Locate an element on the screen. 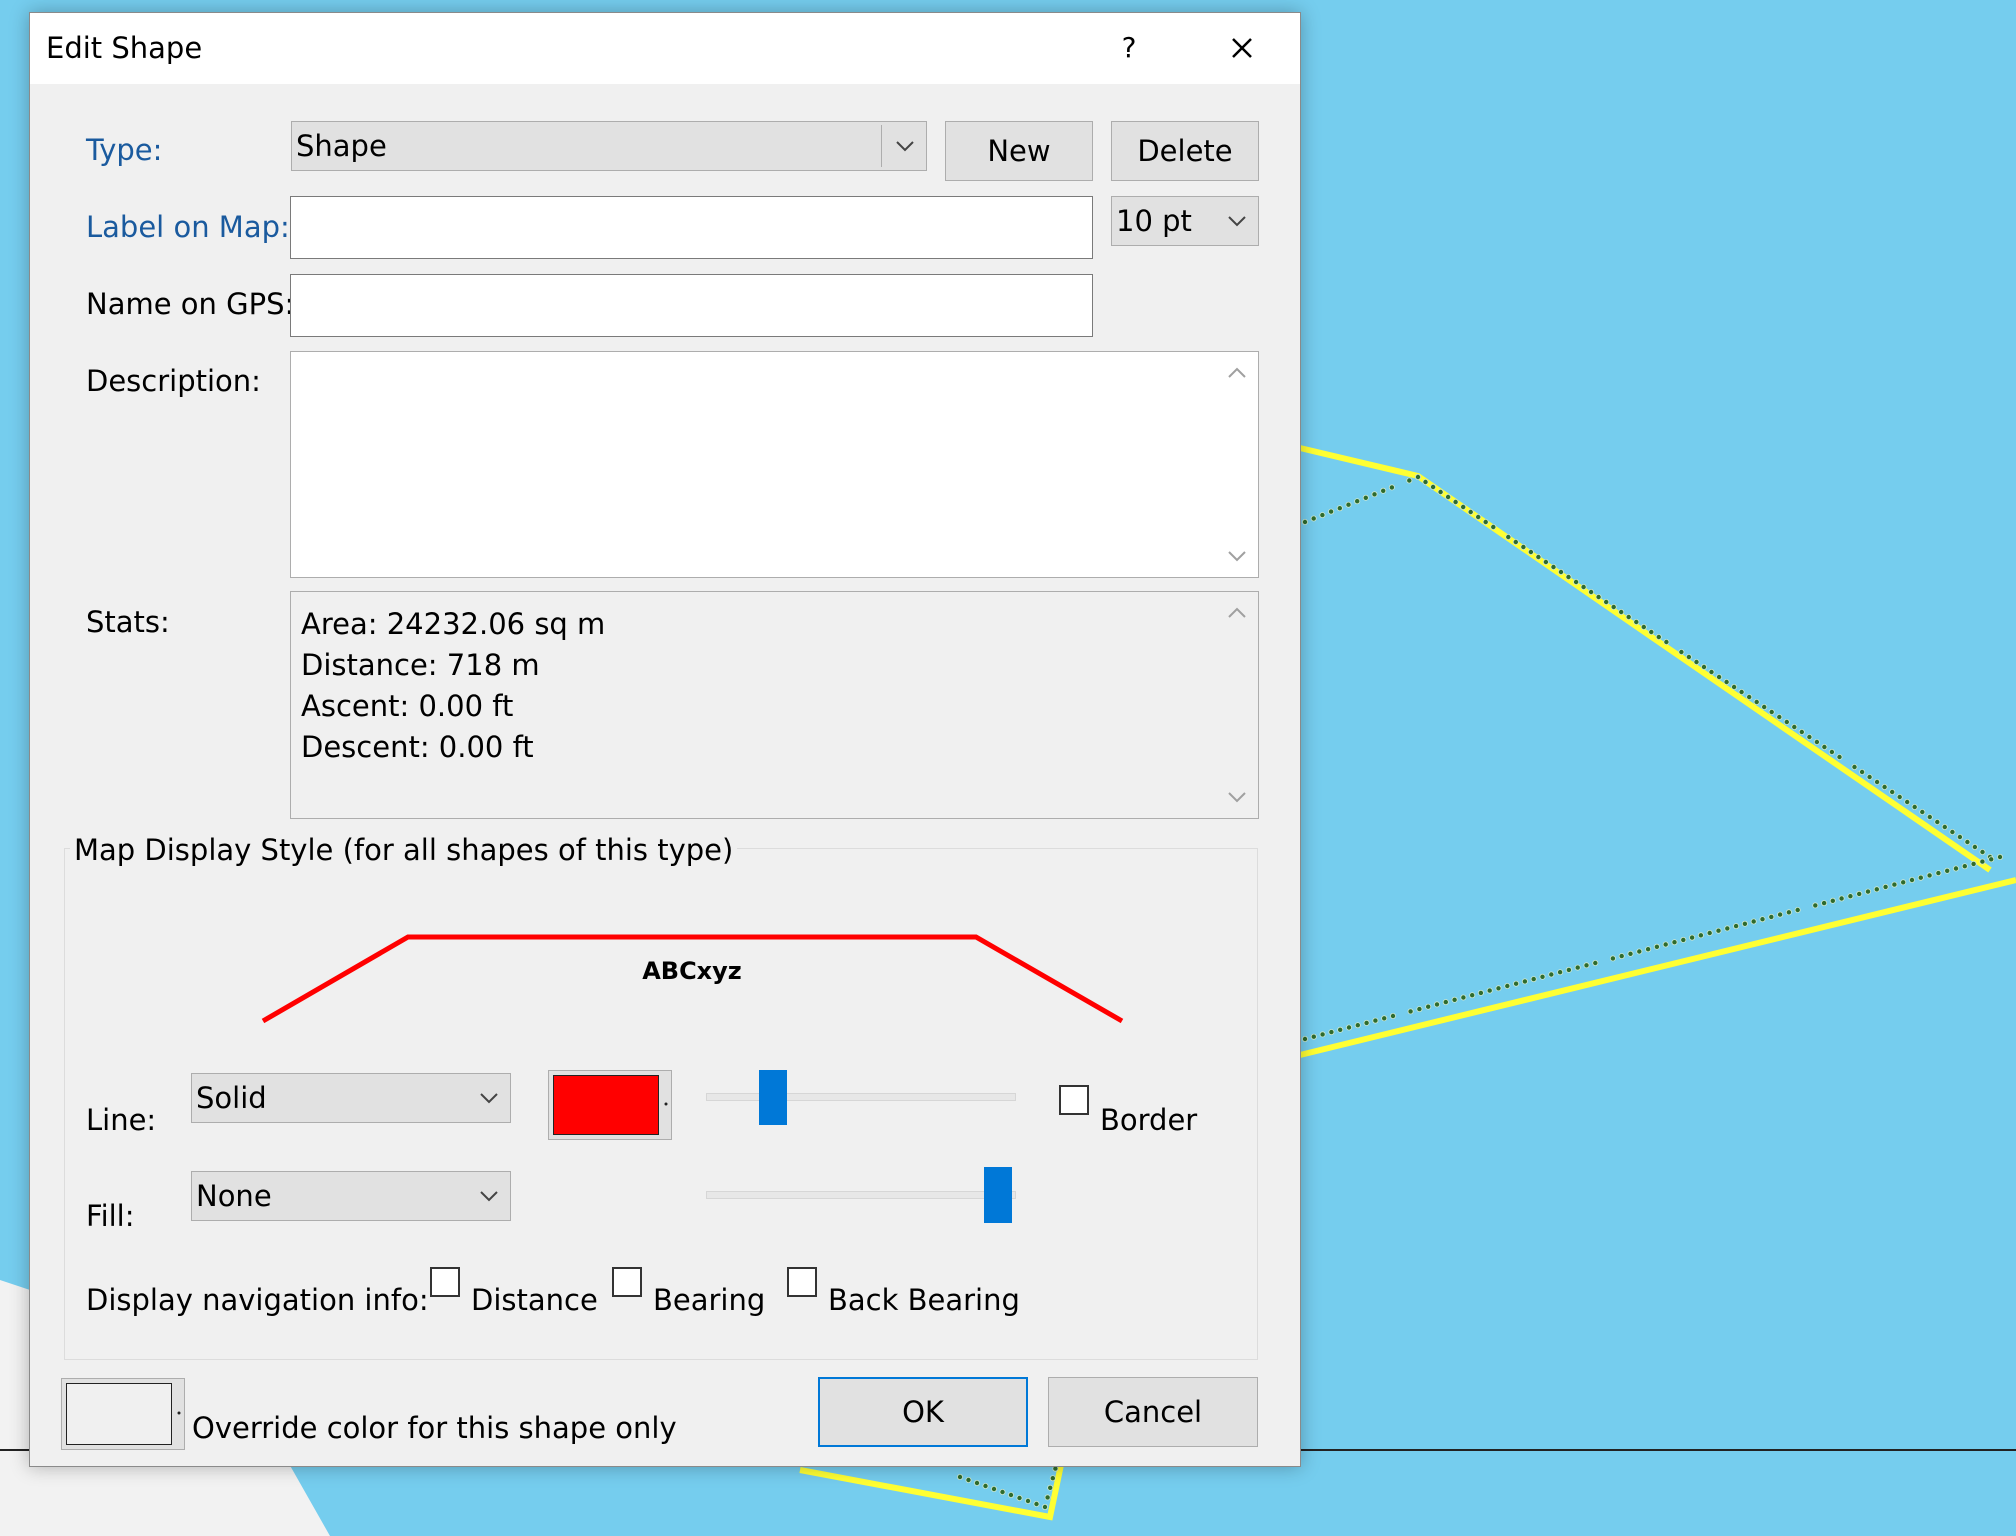  title-bar: Edit Shape ? is located at coordinates (665, 48).